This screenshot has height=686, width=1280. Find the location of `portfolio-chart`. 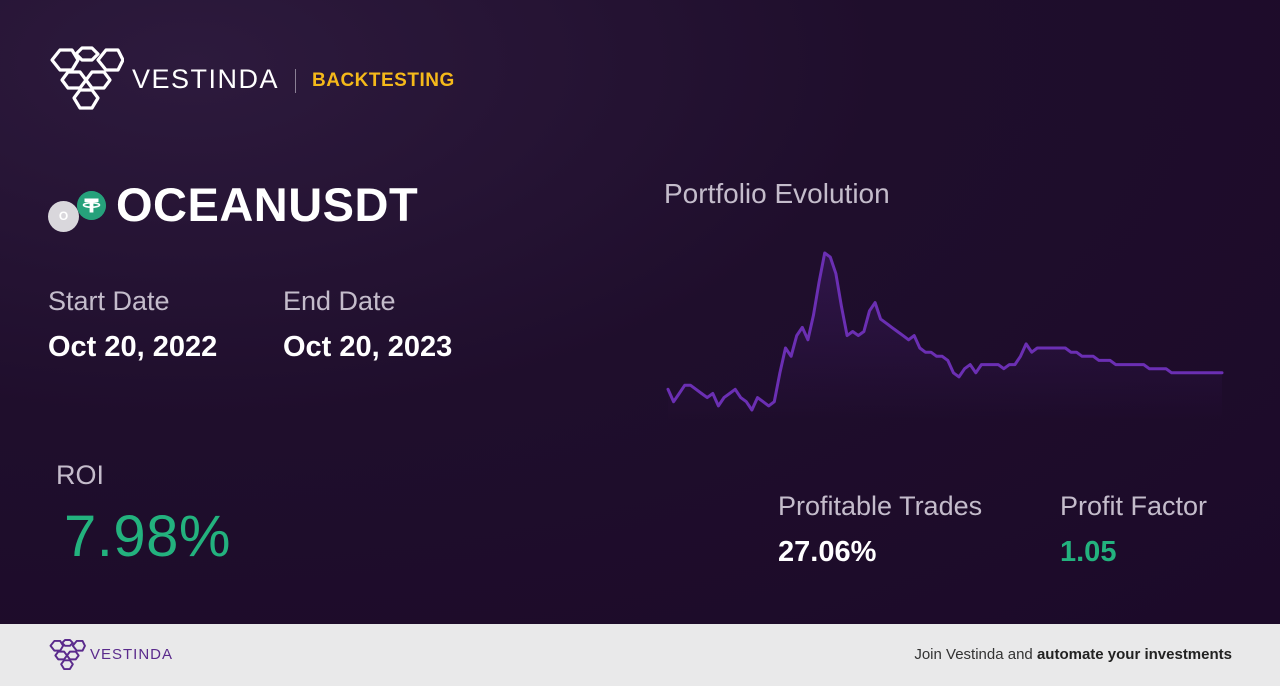

portfolio-chart is located at coordinates (945, 335).